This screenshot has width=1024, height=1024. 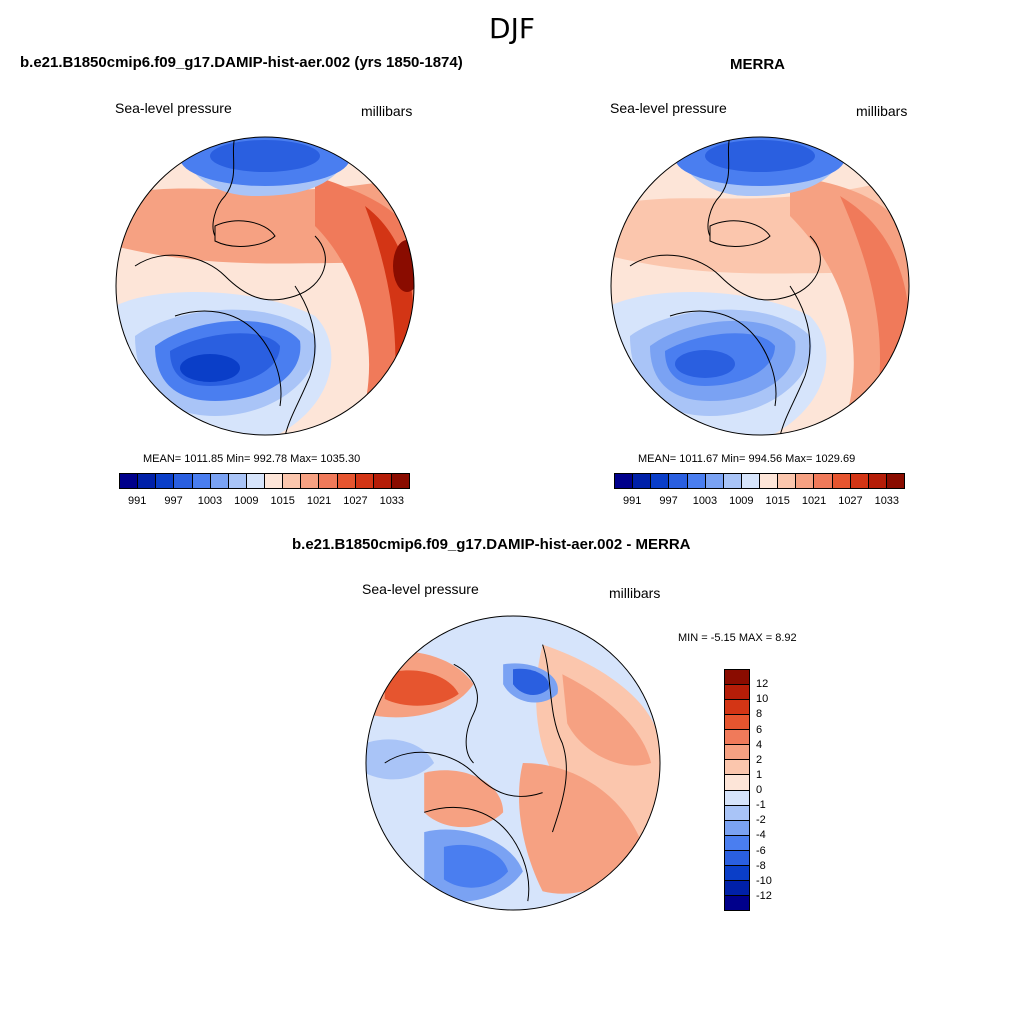 I want to click on panel-diff-colorbar-tick-label: -2, so click(x=761, y=820).